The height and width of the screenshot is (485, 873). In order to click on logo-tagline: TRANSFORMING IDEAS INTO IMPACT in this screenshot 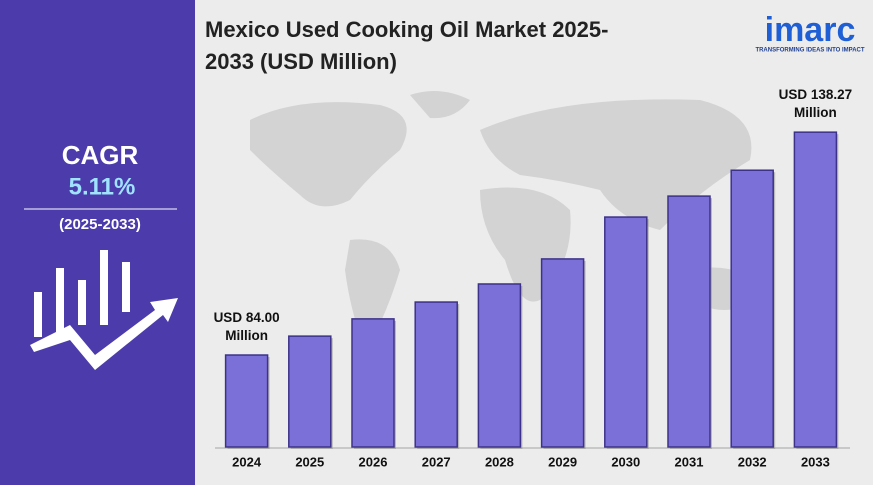, I will do `click(809, 51)`.